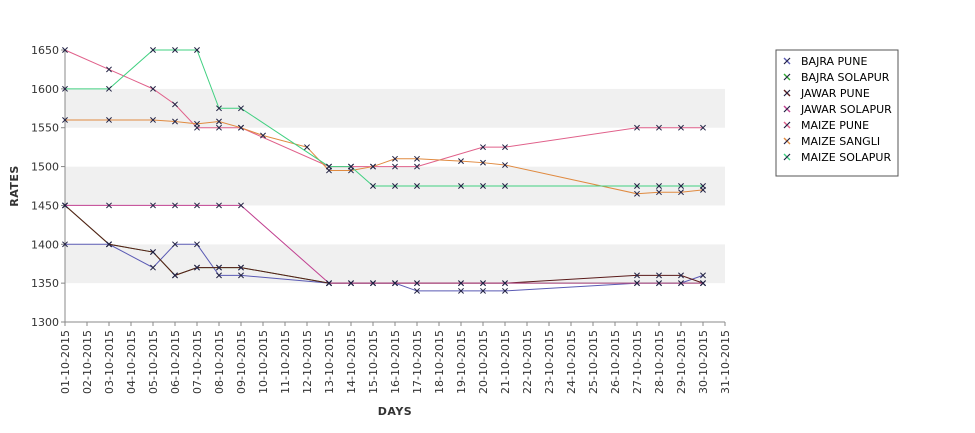 The height and width of the screenshot is (433, 975). I want to click on legend-item: MAIZE SOLAPUR, so click(837, 157).